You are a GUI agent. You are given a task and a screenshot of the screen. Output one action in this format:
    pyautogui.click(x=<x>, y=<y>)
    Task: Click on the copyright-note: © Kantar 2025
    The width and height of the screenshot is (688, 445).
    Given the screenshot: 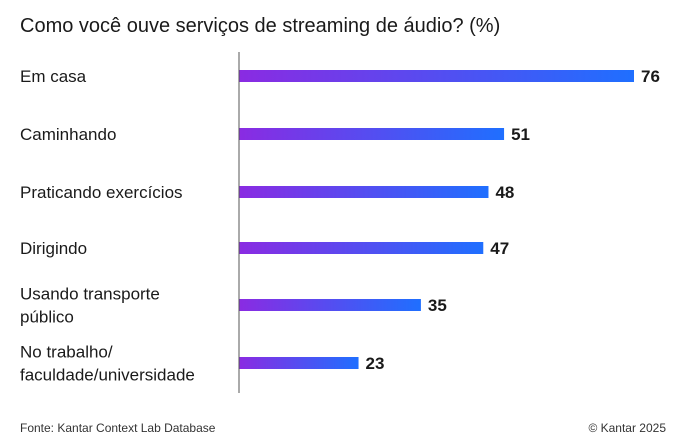 What is the action you would take?
    pyautogui.click(x=627, y=428)
    